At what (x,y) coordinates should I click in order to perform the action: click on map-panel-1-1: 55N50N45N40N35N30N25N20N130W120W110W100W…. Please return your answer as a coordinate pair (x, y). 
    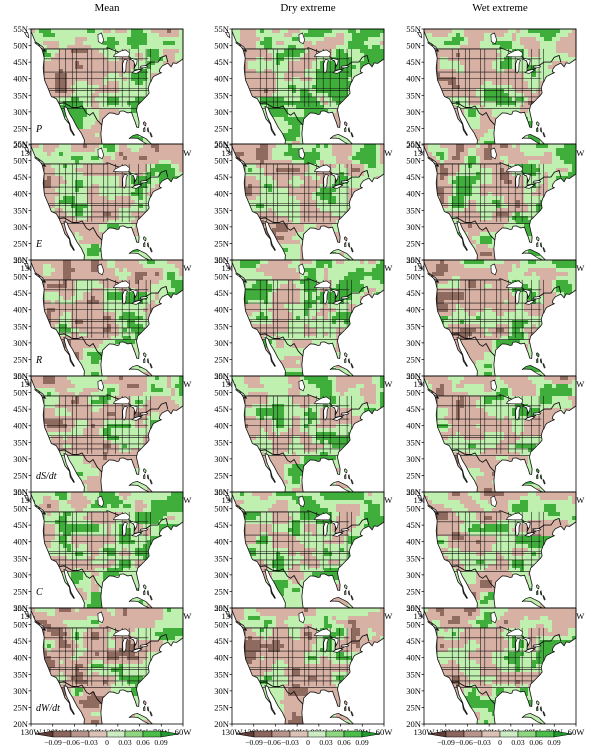
    Looking at the image, I should click on (303, 206).